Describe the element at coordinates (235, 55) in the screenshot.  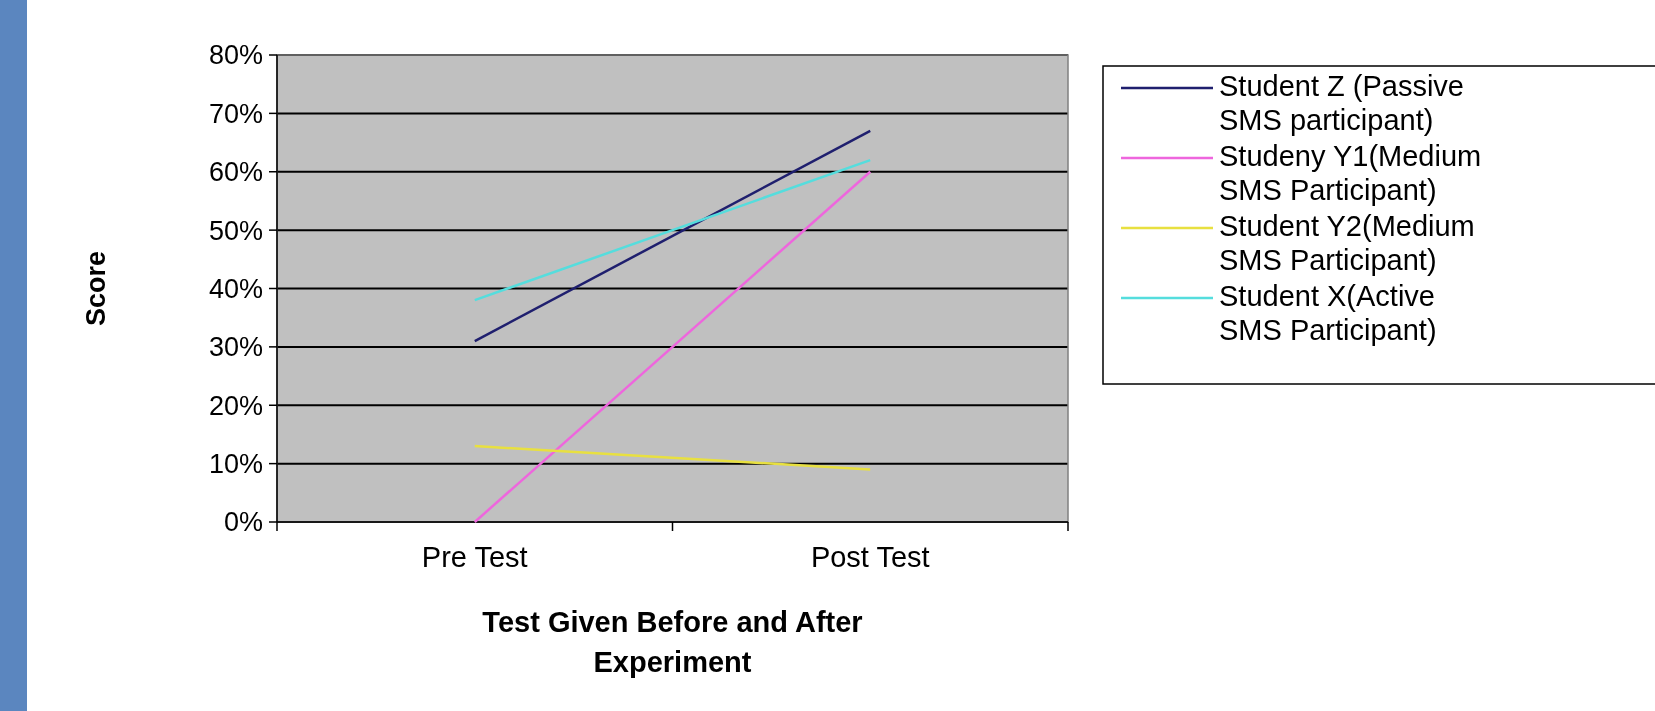
I see `y-tick-label: 80%` at that location.